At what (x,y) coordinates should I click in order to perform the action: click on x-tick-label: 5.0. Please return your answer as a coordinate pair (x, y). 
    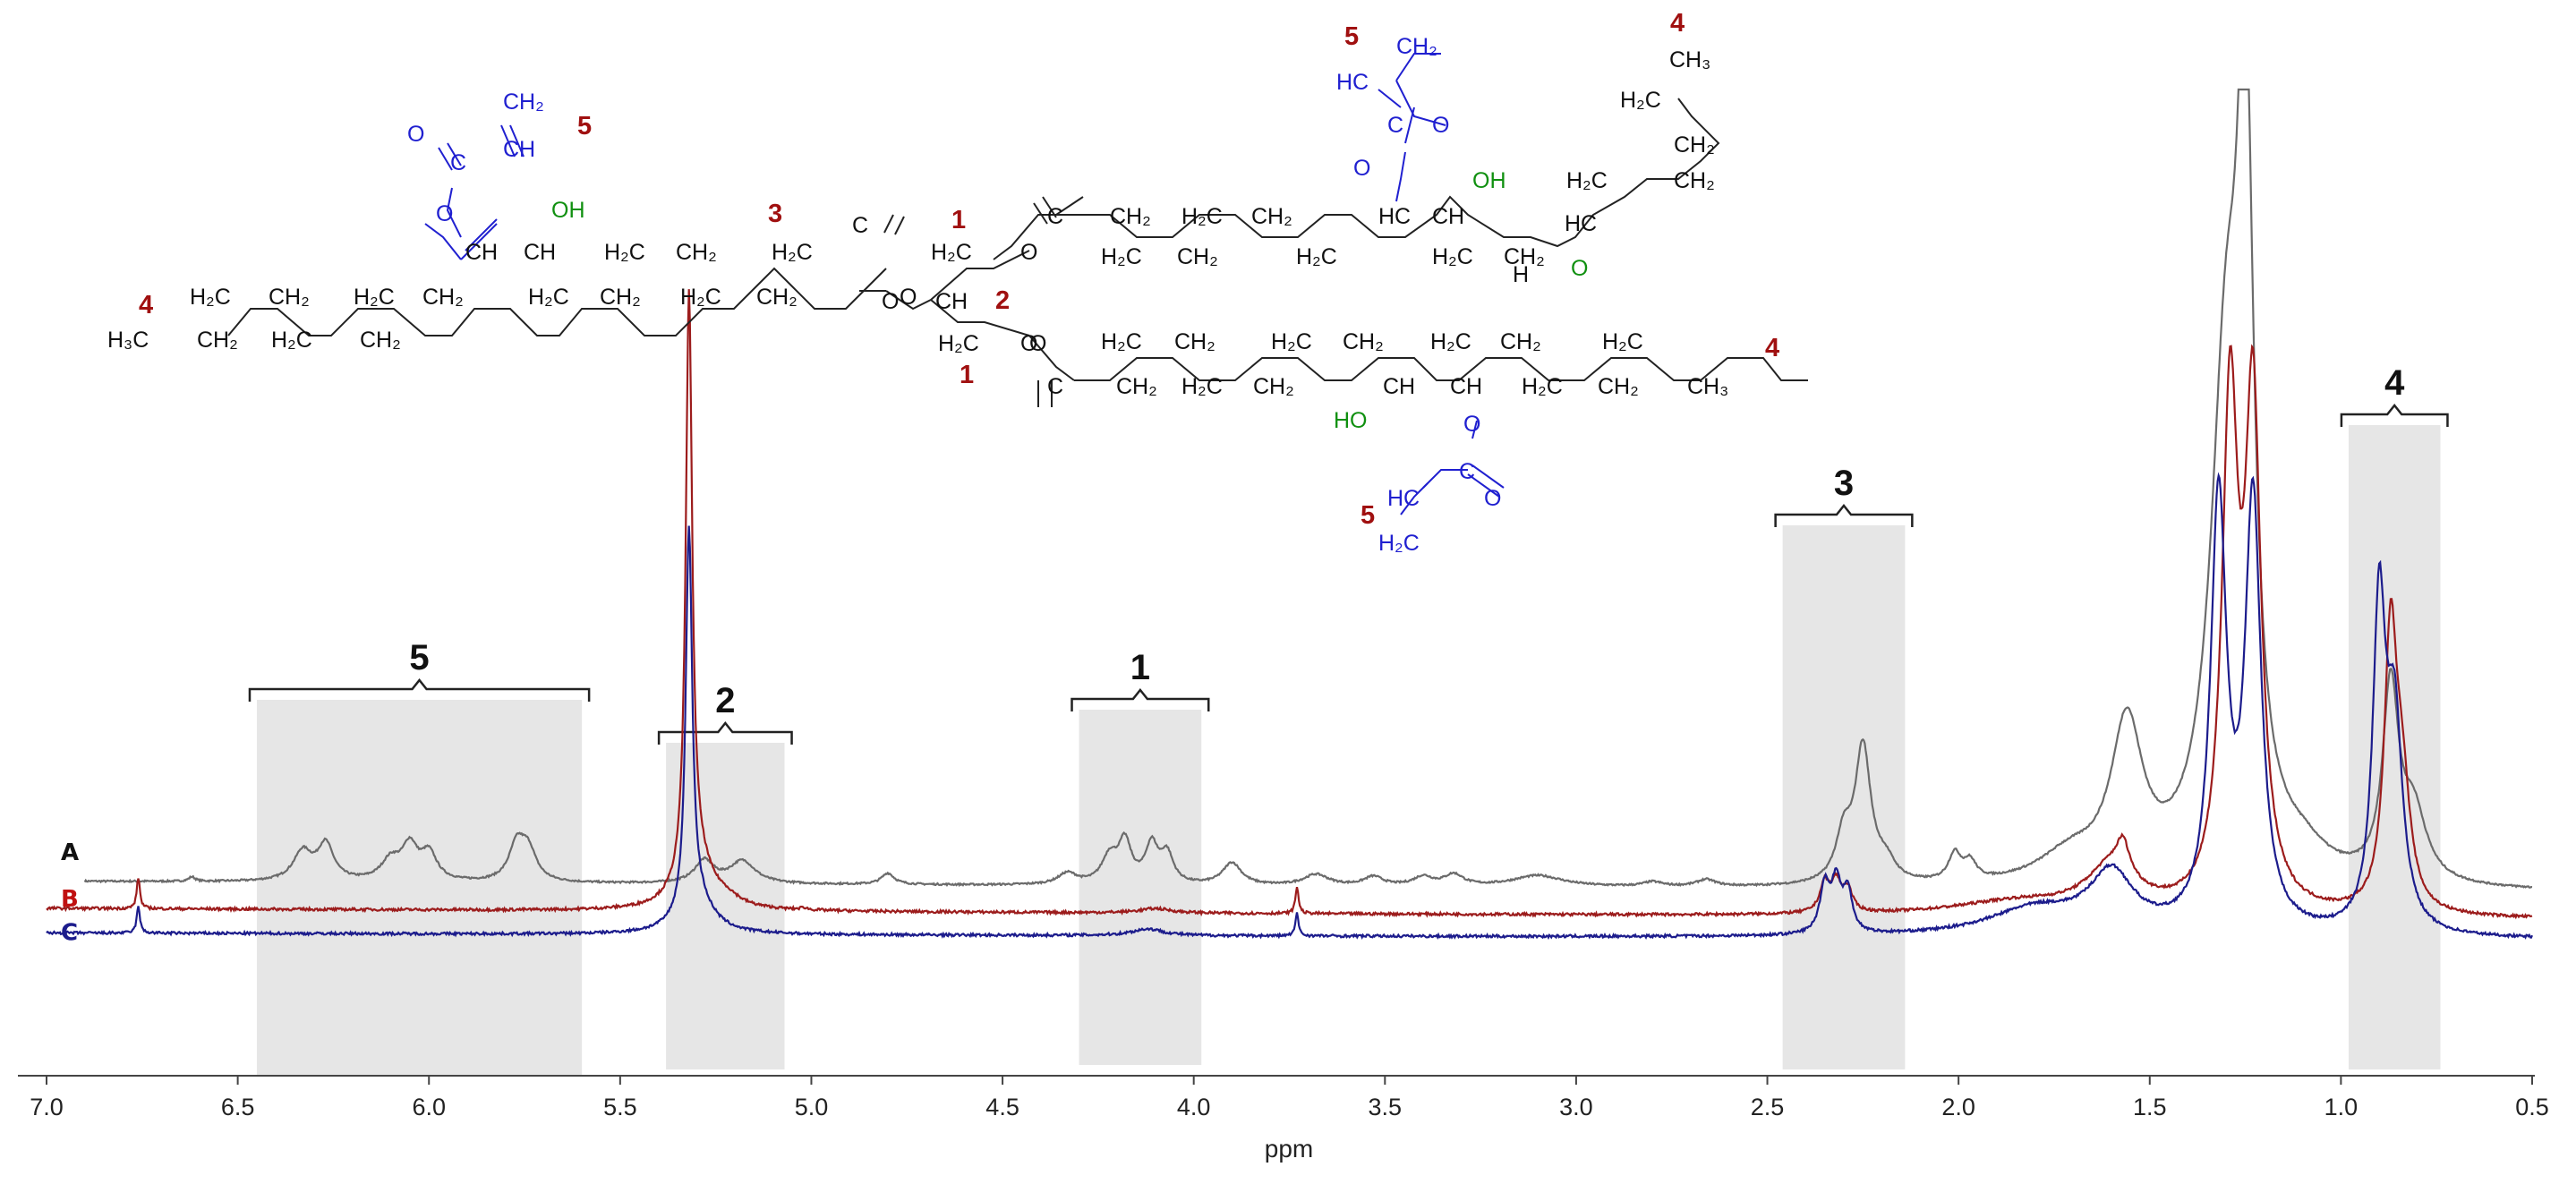
    Looking at the image, I should click on (812, 1107).